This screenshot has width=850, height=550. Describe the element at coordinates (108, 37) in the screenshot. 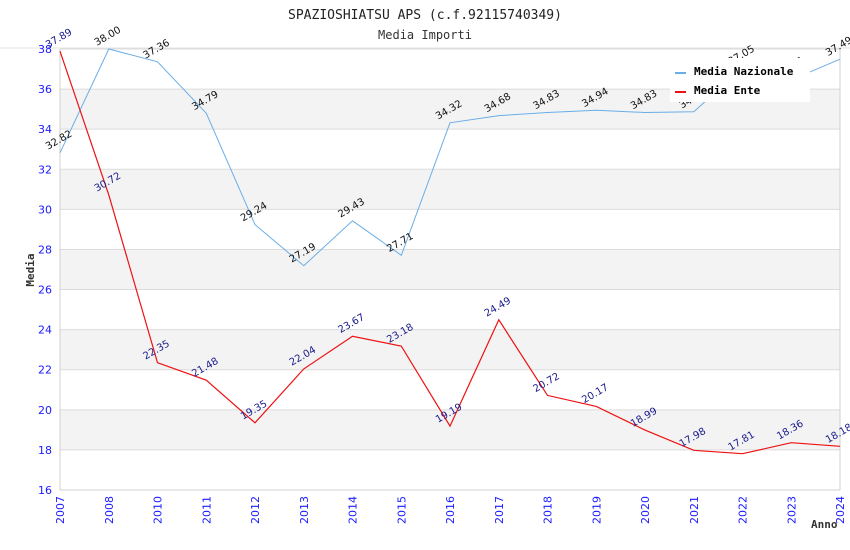

I see `data-label: 38.00` at that location.